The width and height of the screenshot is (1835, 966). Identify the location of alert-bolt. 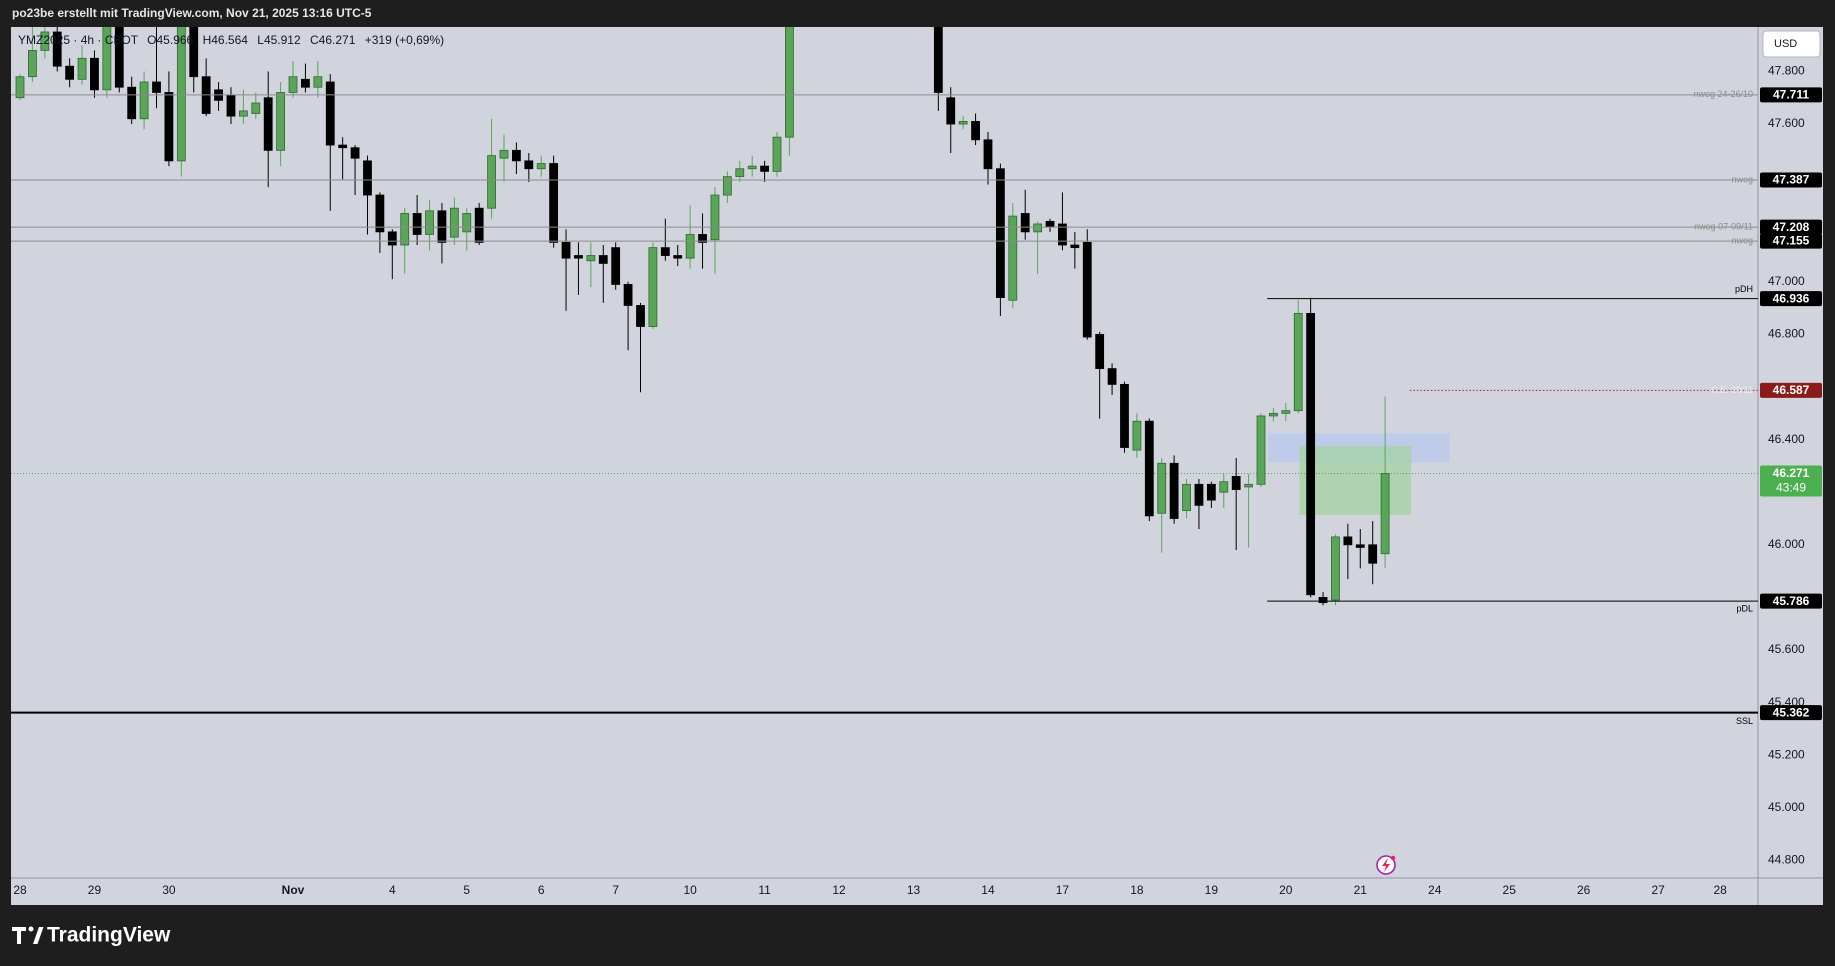
(1386, 865).